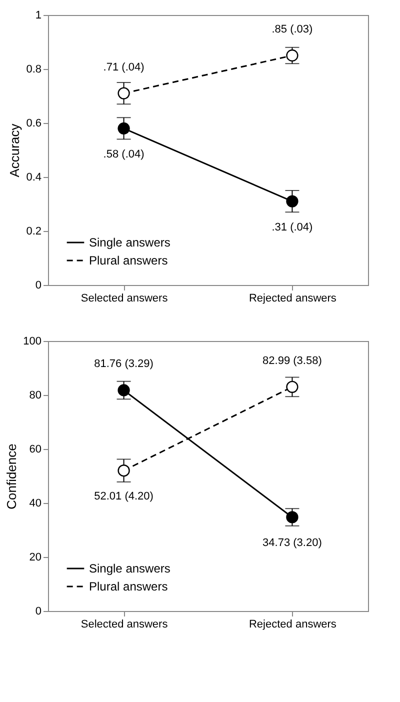 This screenshot has width=400, height=702. I want to click on data-label: 81.76 (3.29), so click(124, 364).